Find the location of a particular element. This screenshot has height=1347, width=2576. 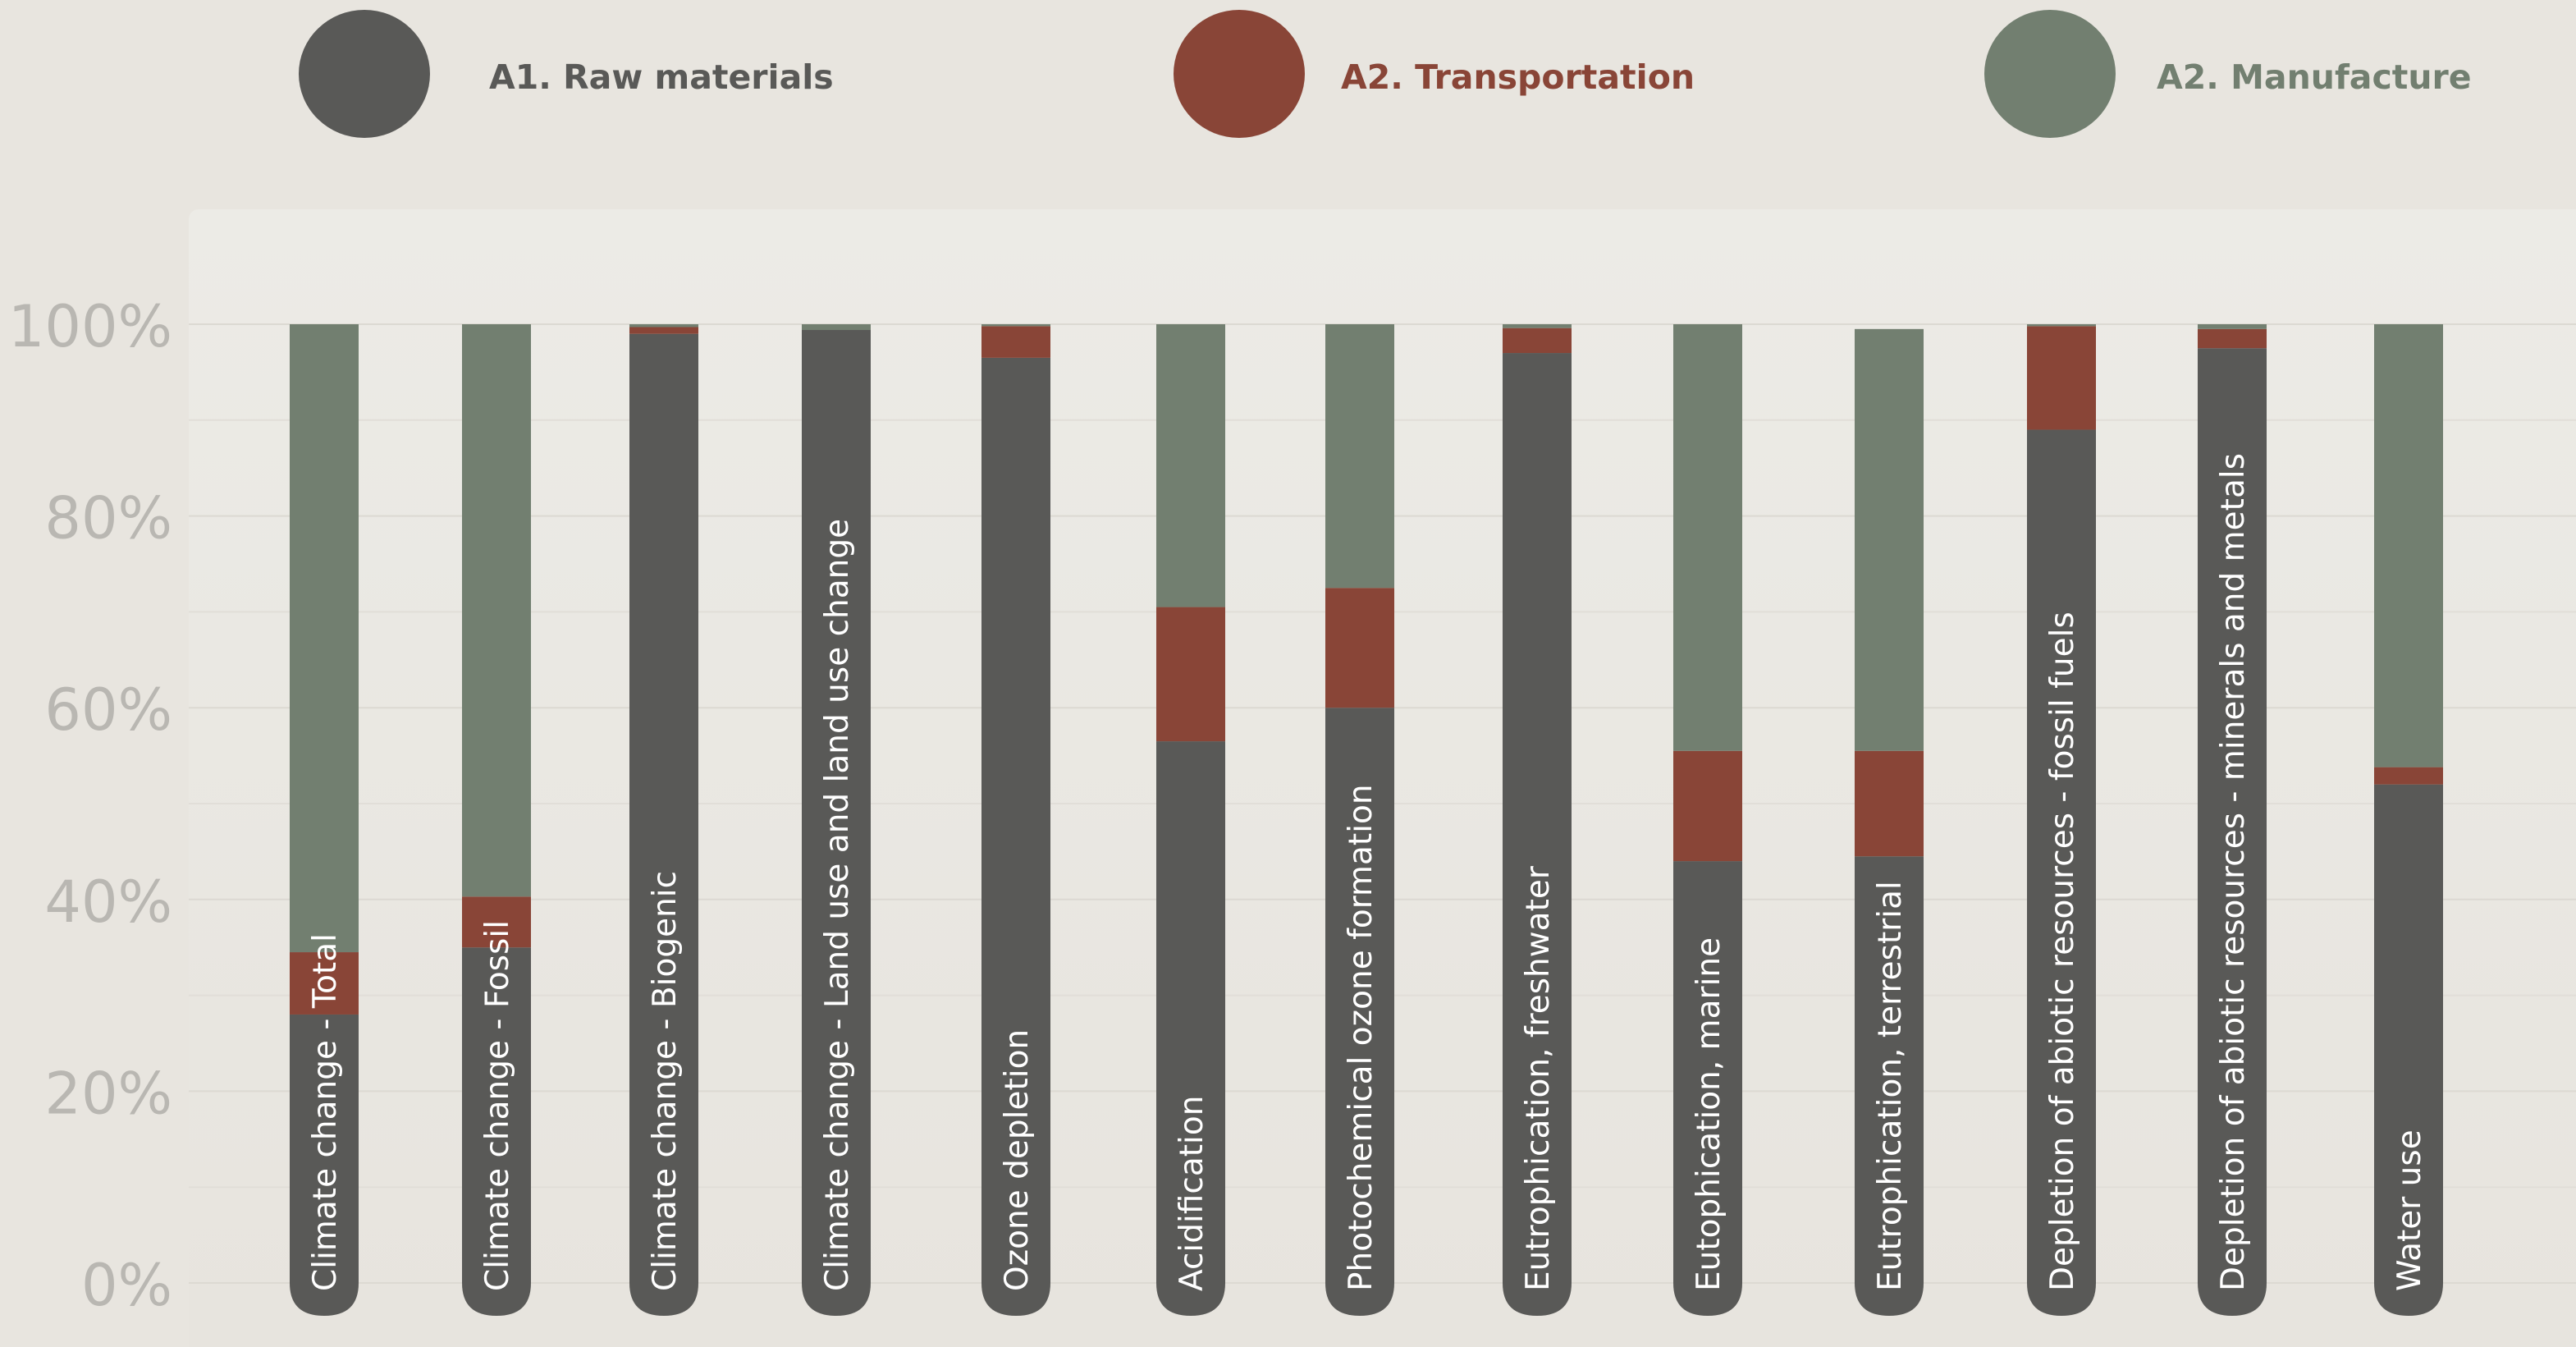

category-label: Climate change - Total is located at coordinates (325, 1112).